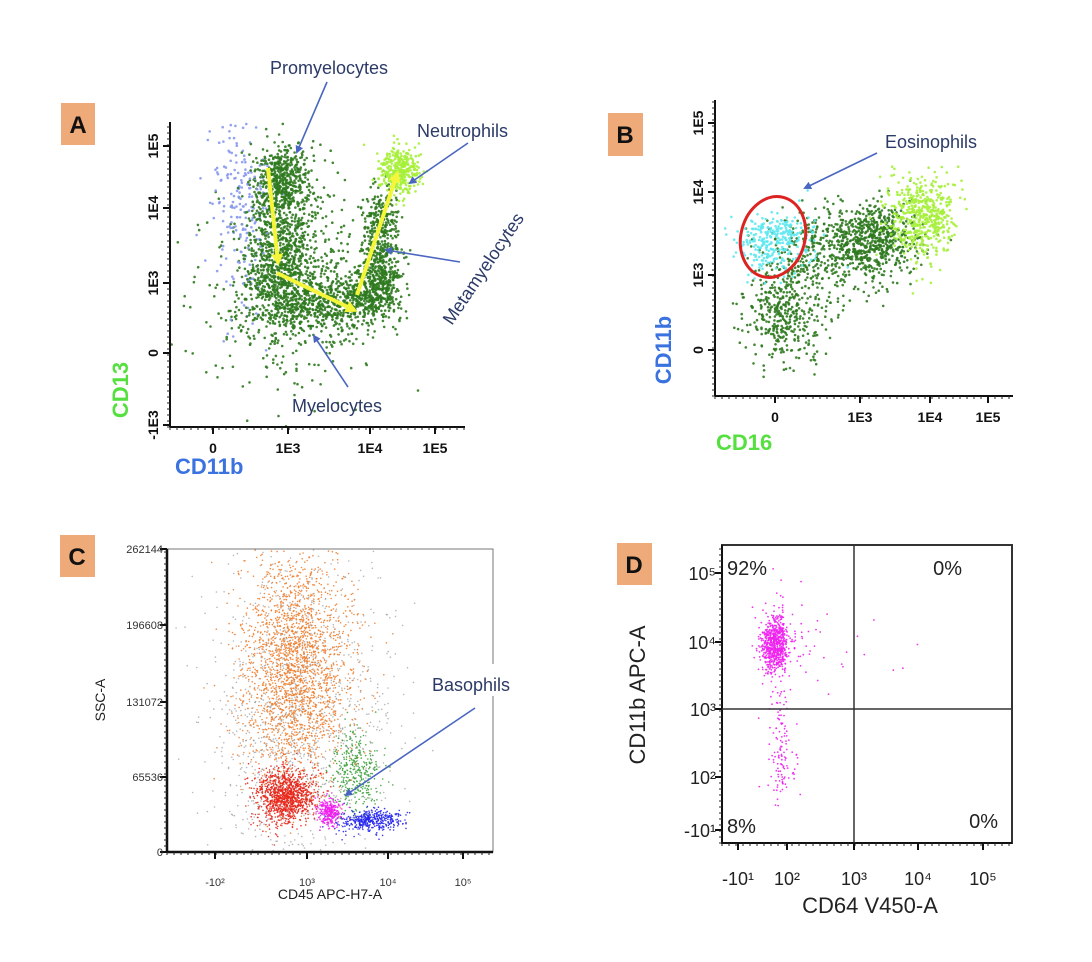 The height and width of the screenshot is (962, 1092). I want to click on population, so click(791, 299).